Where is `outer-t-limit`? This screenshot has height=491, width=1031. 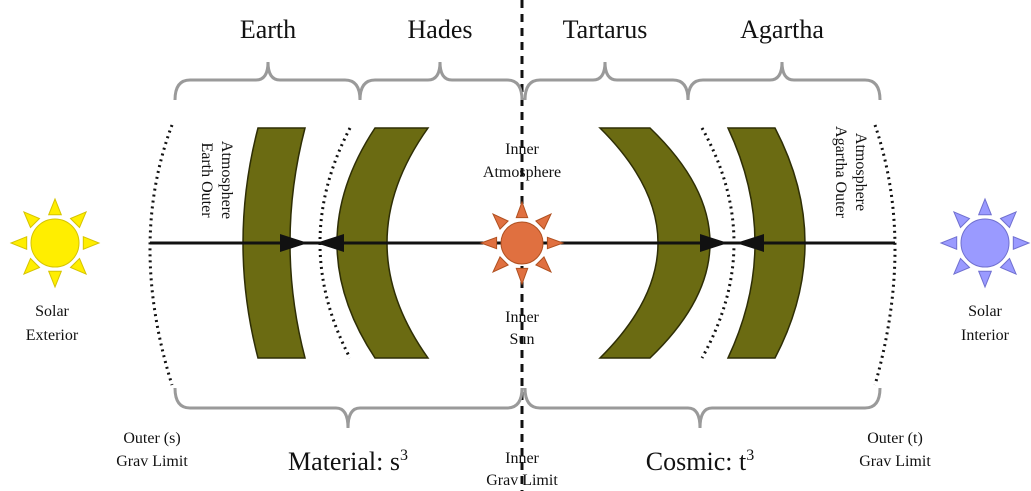
outer-t-limit is located at coordinates (885, 255).